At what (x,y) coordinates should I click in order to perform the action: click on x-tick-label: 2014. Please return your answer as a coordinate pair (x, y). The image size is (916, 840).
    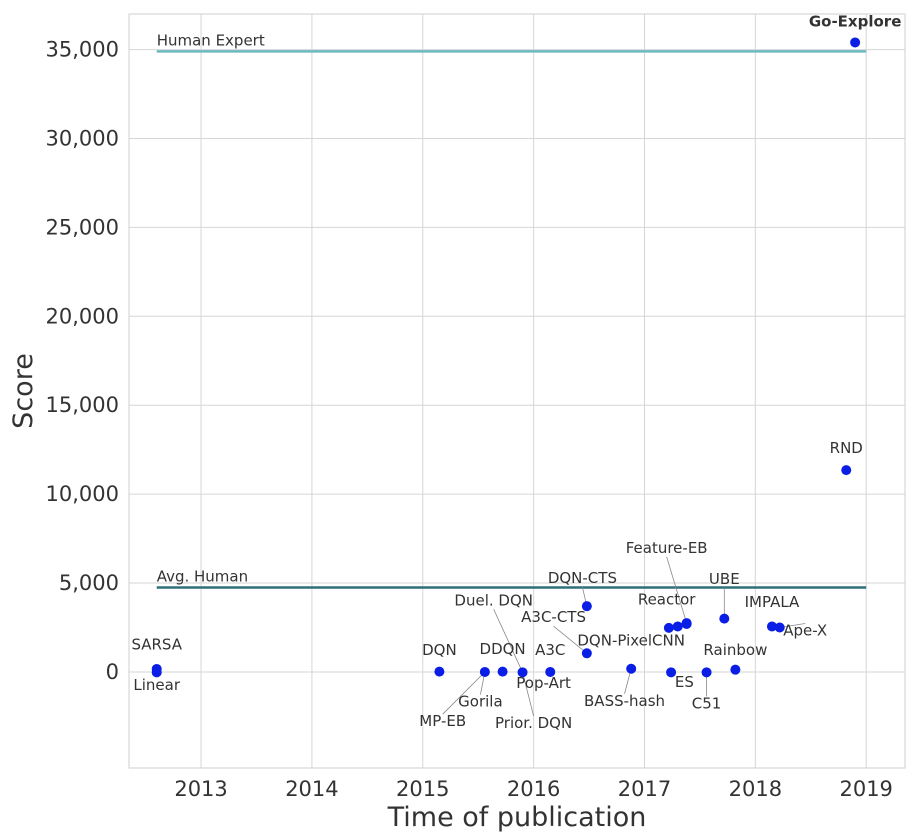
    Looking at the image, I should click on (311, 789).